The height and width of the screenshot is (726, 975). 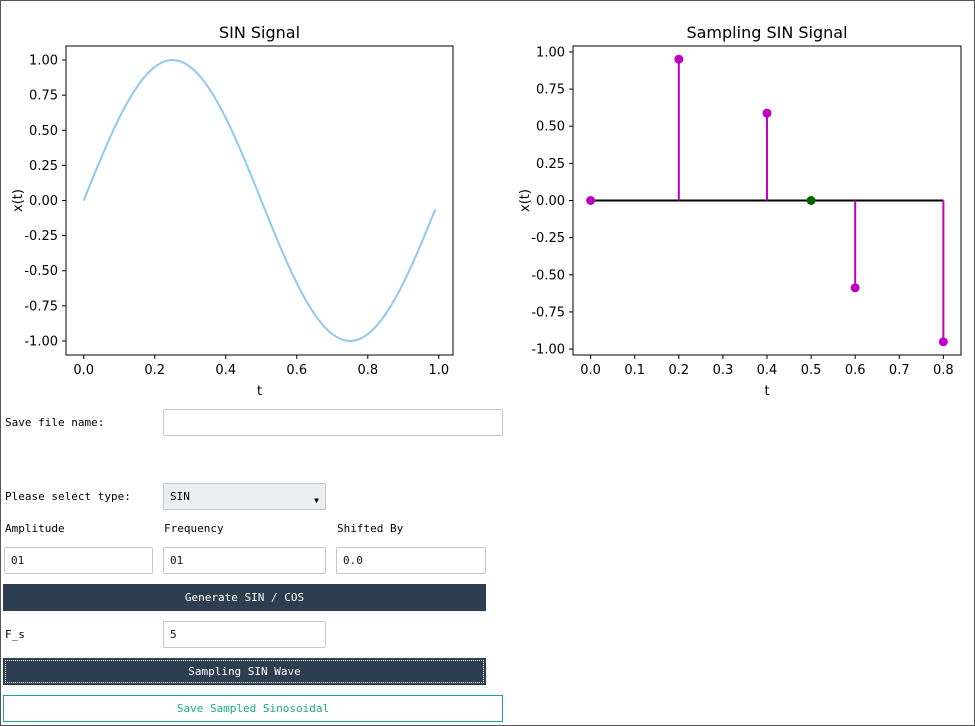 I want to click on chevron-down-icon: ▼, so click(x=316, y=500).